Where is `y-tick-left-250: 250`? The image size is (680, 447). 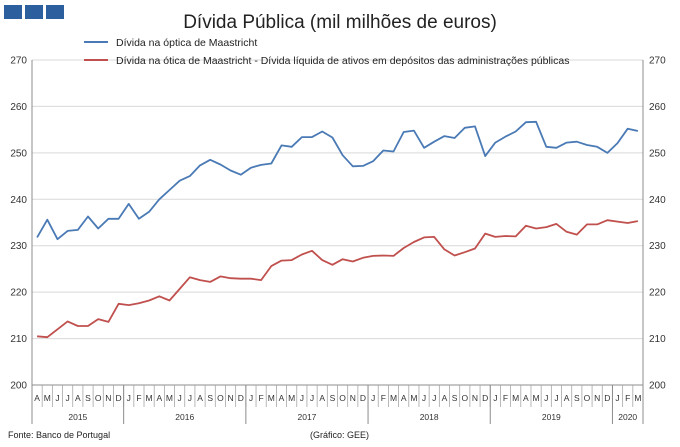 y-tick-left-250: 250 is located at coordinates (18, 153).